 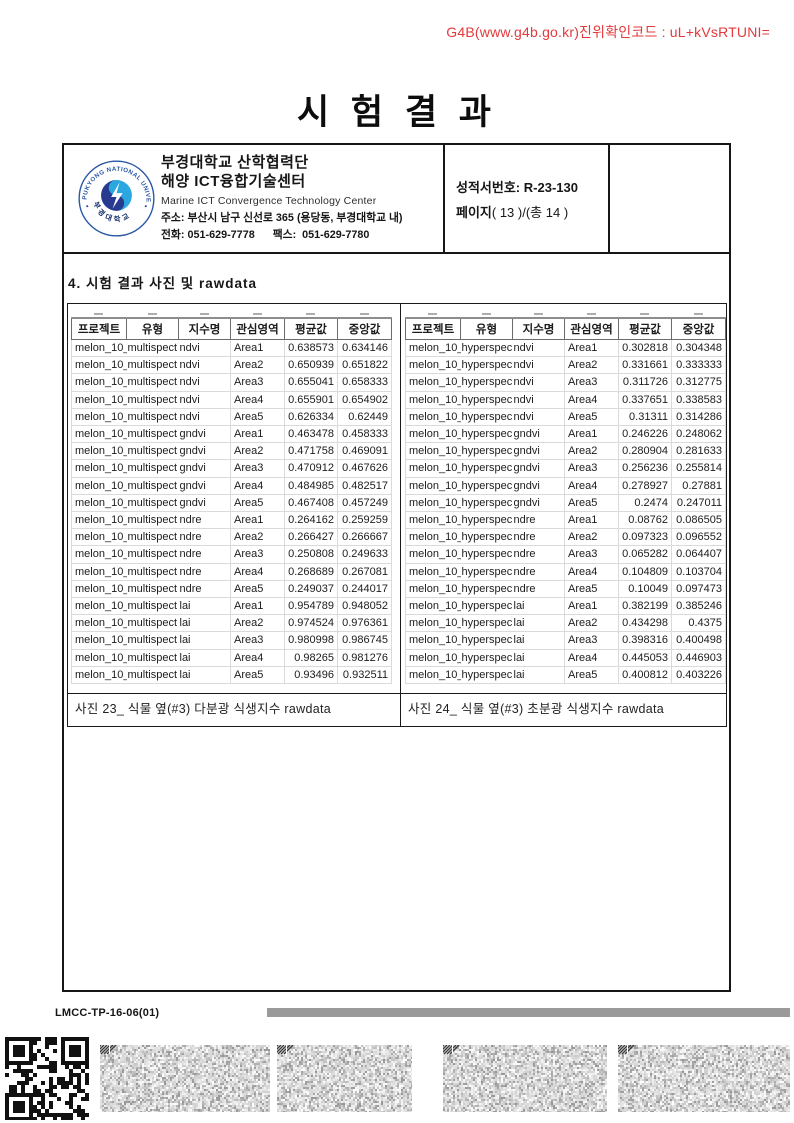 I want to click on table-cell: 0.312775, so click(x=698, y=382).